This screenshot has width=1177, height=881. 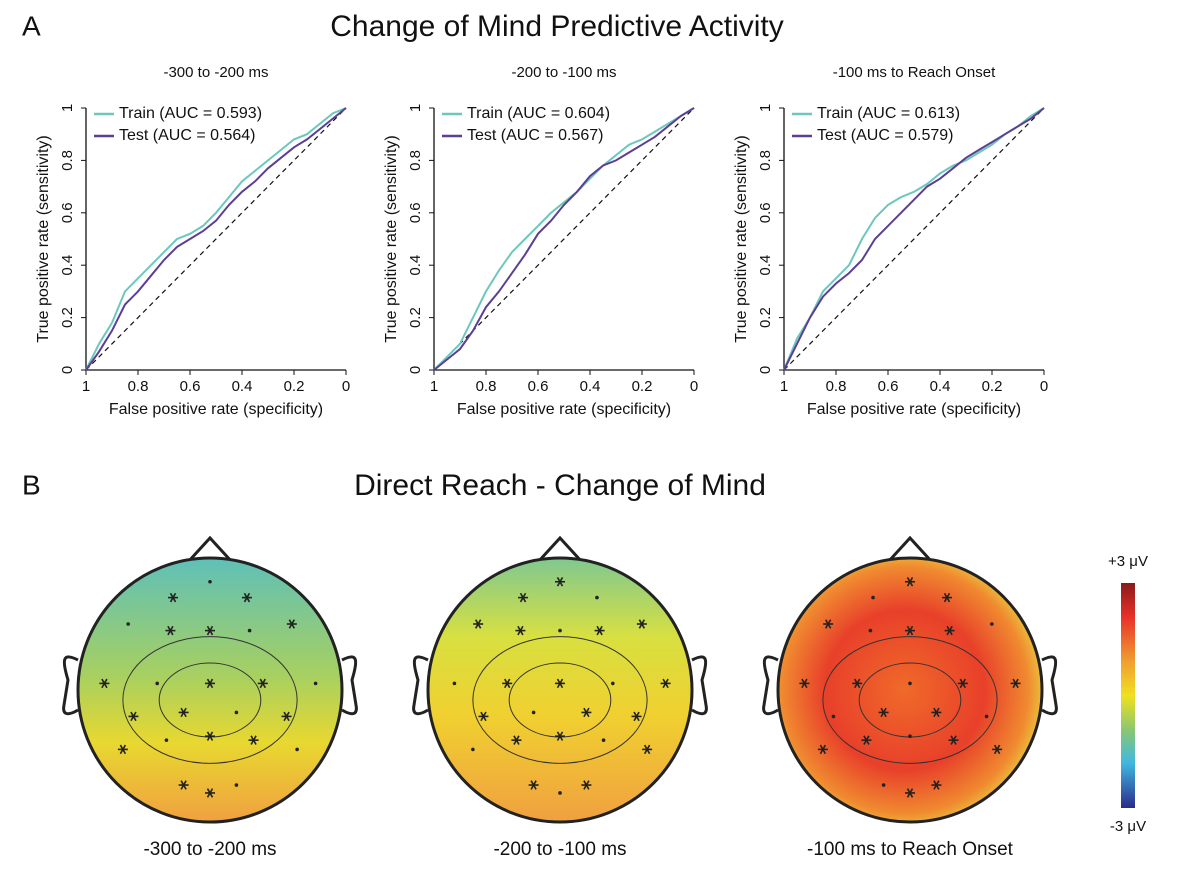 What do you see at coordinates (415, 108) in the screenshot?
I see `y-tick-label: 1` at bounding box center [415, 108].